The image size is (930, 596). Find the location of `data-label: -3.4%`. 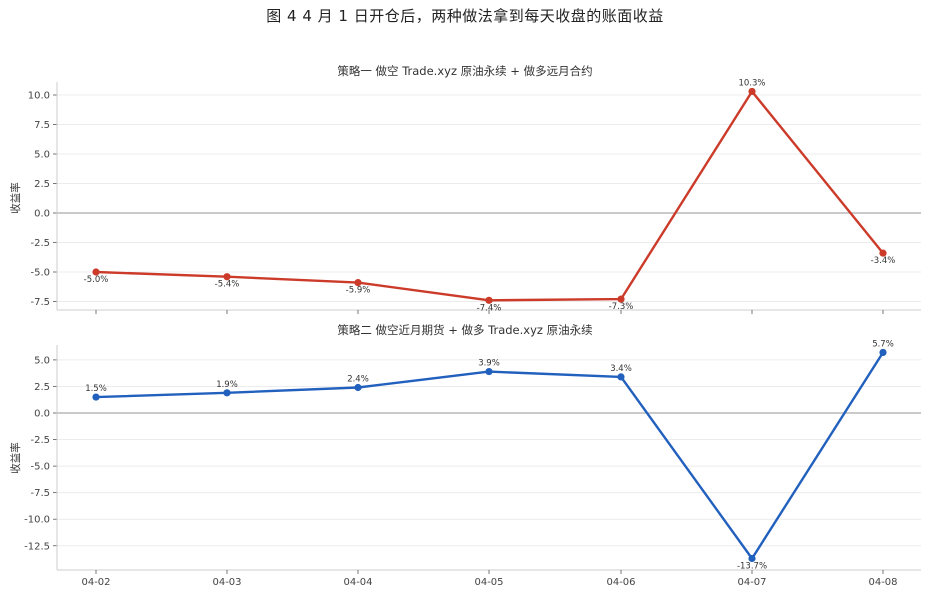

data-label: -3.4% is located at coordinates (883, 261).